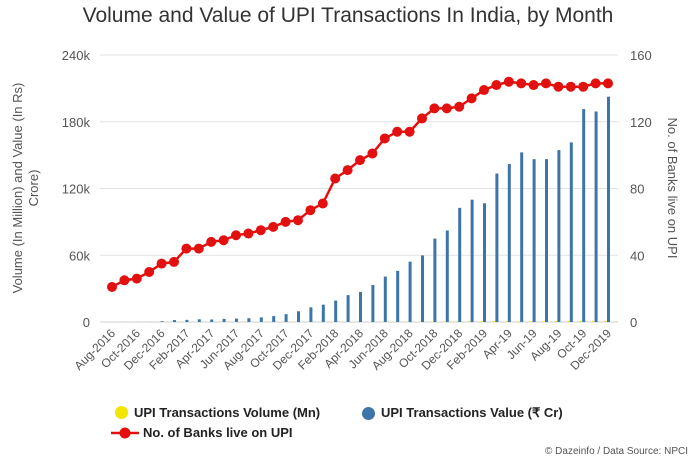  What do you see at coordinates (33, 188) in the screenshot?
I see `y-axis-title-line2: Crore)` at bounding box center [33, 188].